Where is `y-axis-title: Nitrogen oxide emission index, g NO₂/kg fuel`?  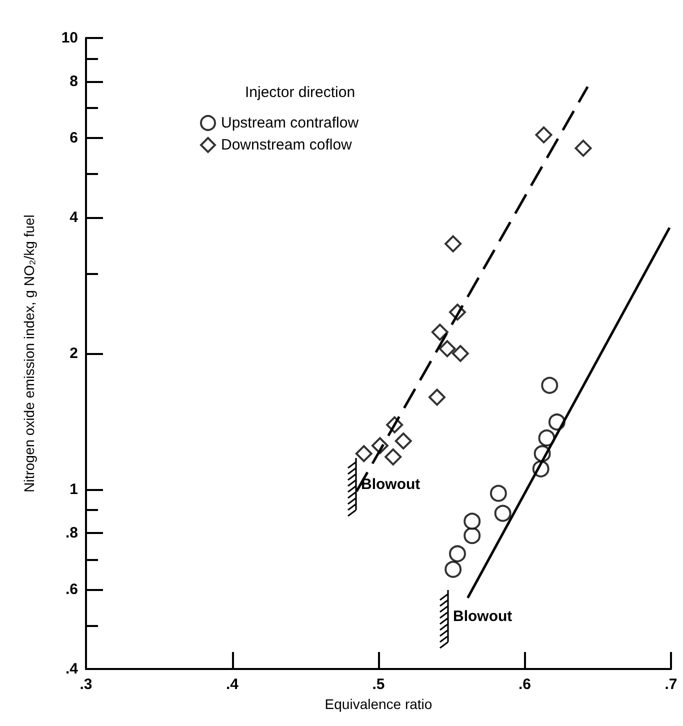 y-axis-title: Nitrogen oxide emission index, g NO₂/kg fuel is located at coordinates (29, 353).